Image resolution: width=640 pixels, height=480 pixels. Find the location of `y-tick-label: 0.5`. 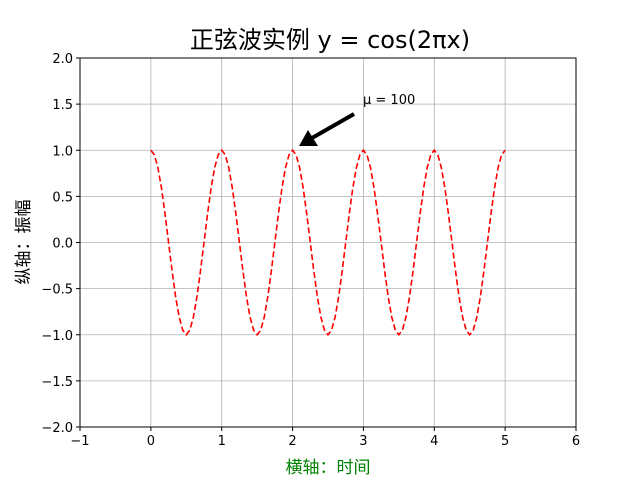

y-tick-label: 0.5 is located at coordinates (62, 197).